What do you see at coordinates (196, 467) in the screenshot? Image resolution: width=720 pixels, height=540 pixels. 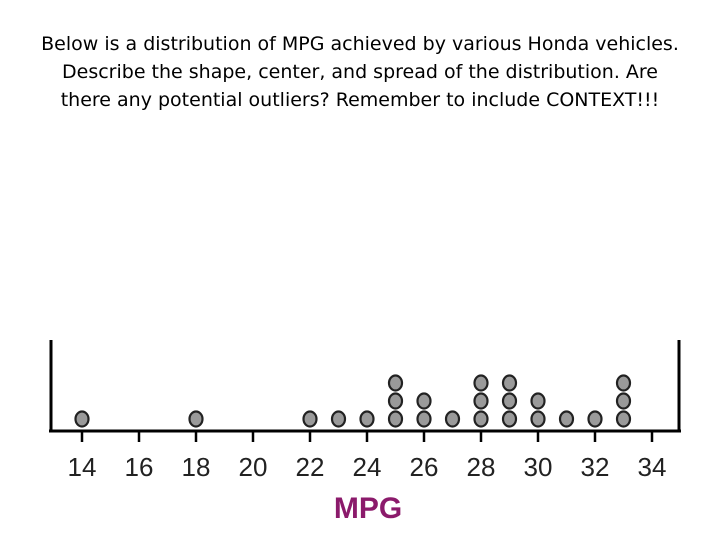 I see `x-tick-label-18: 18` at bounding box center [196, 467].